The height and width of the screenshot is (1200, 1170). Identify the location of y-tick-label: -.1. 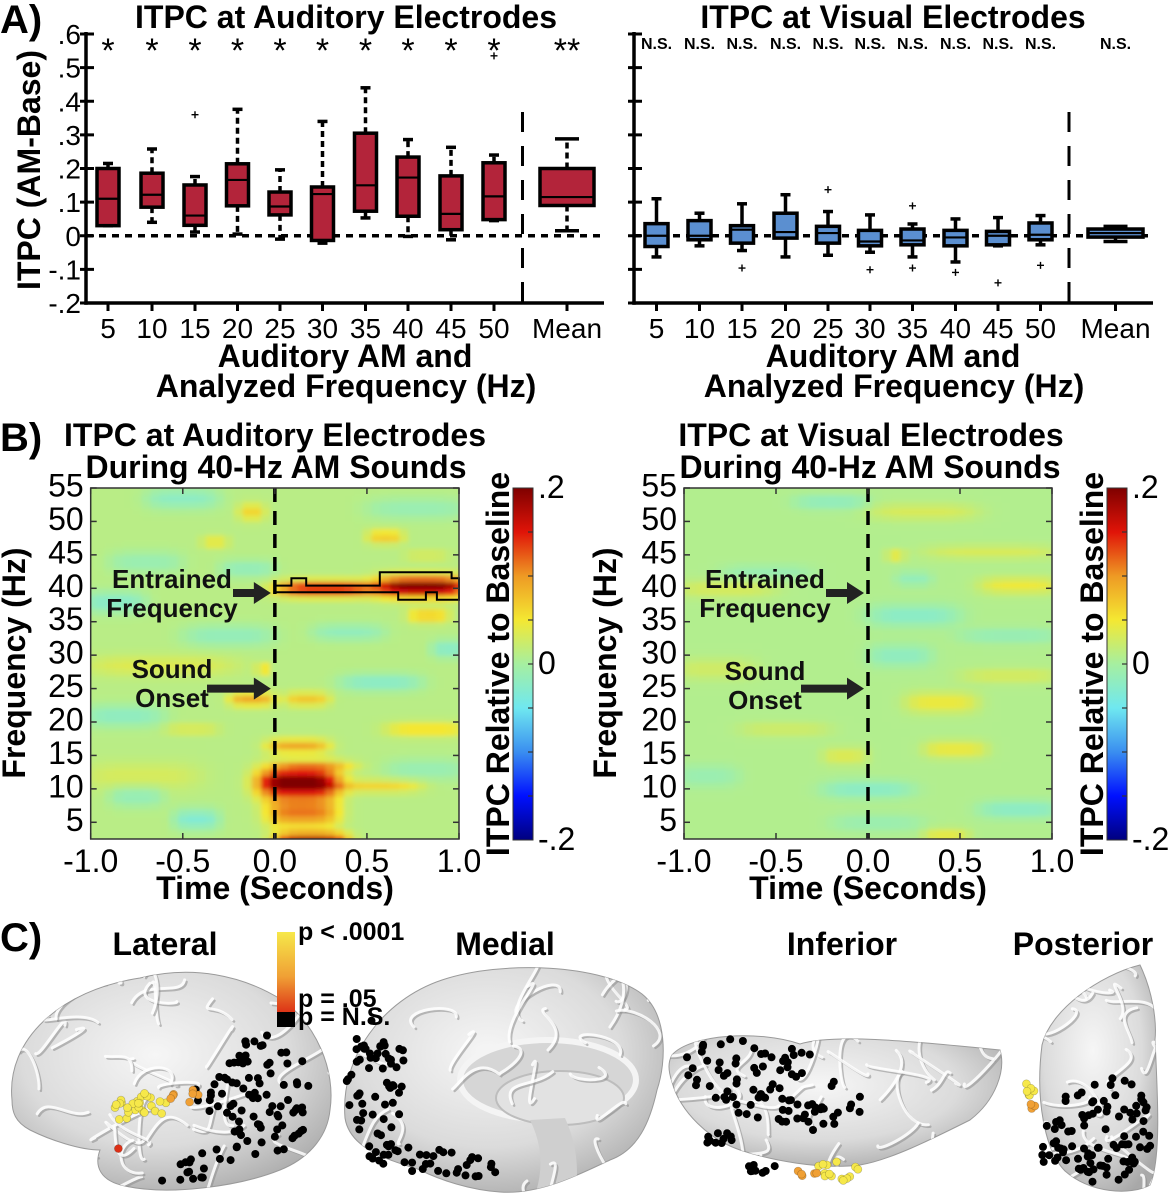
(64, 269).